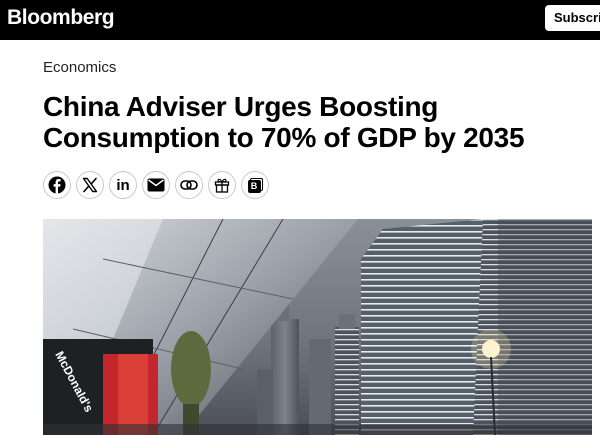 The height and width of the screenshot is (435, 600). I want to click on bloomberg-logo: Bloomberg, so click(61, 17).